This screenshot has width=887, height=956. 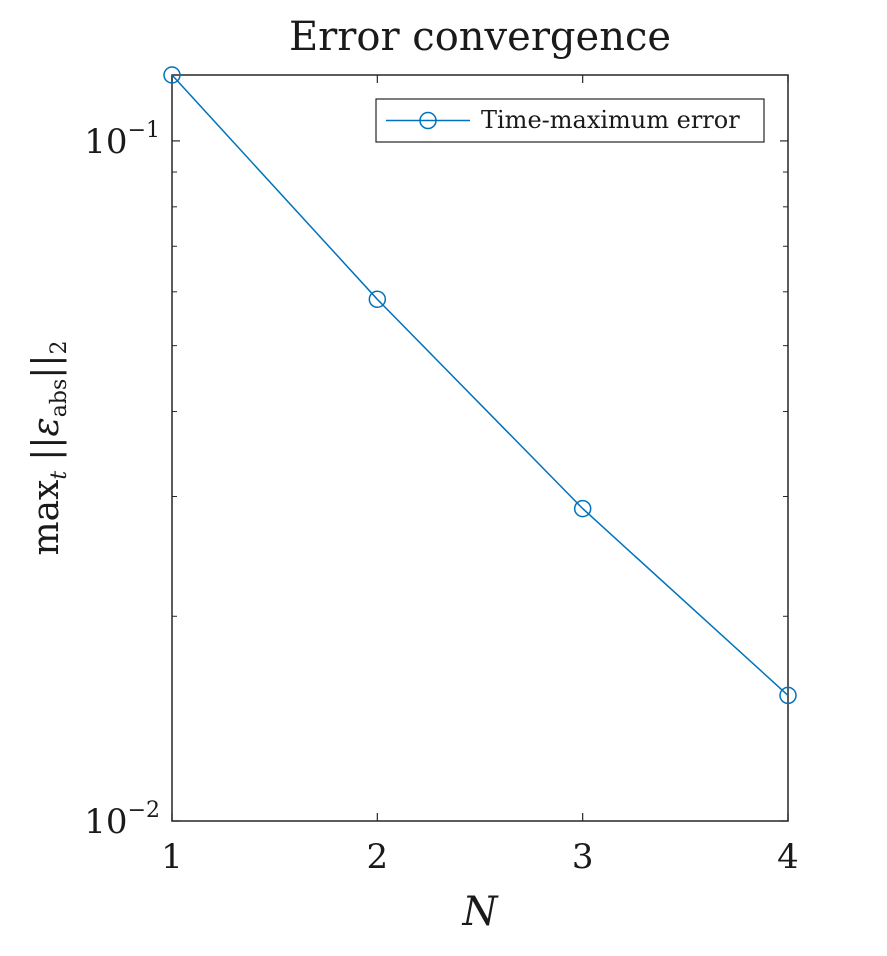 What do you see at coordinates (59, 475) in the screenshot?
I see `y-label-subscript: t` at bounding box center [59, 475].